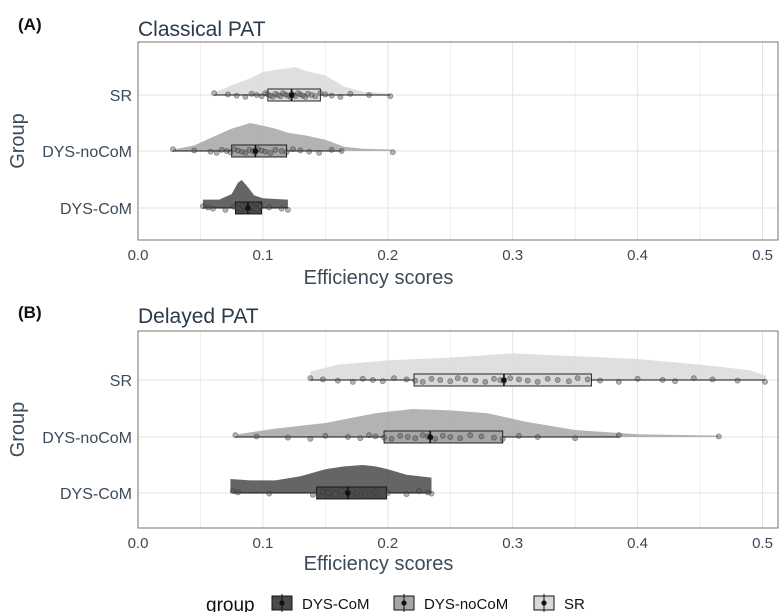 This screenshot has height=612, width=779. What do you see at coordinates (379, 278) in the screenshot?
I see `x-axis-label: Efficiency scores` at bounding box center [379, 278].